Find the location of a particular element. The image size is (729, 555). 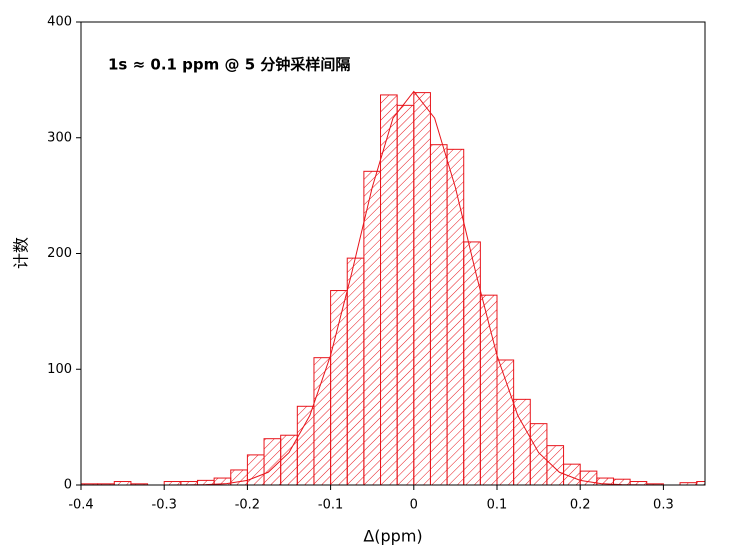

y-tick-label: 400 is located at coordinates (59, 22).